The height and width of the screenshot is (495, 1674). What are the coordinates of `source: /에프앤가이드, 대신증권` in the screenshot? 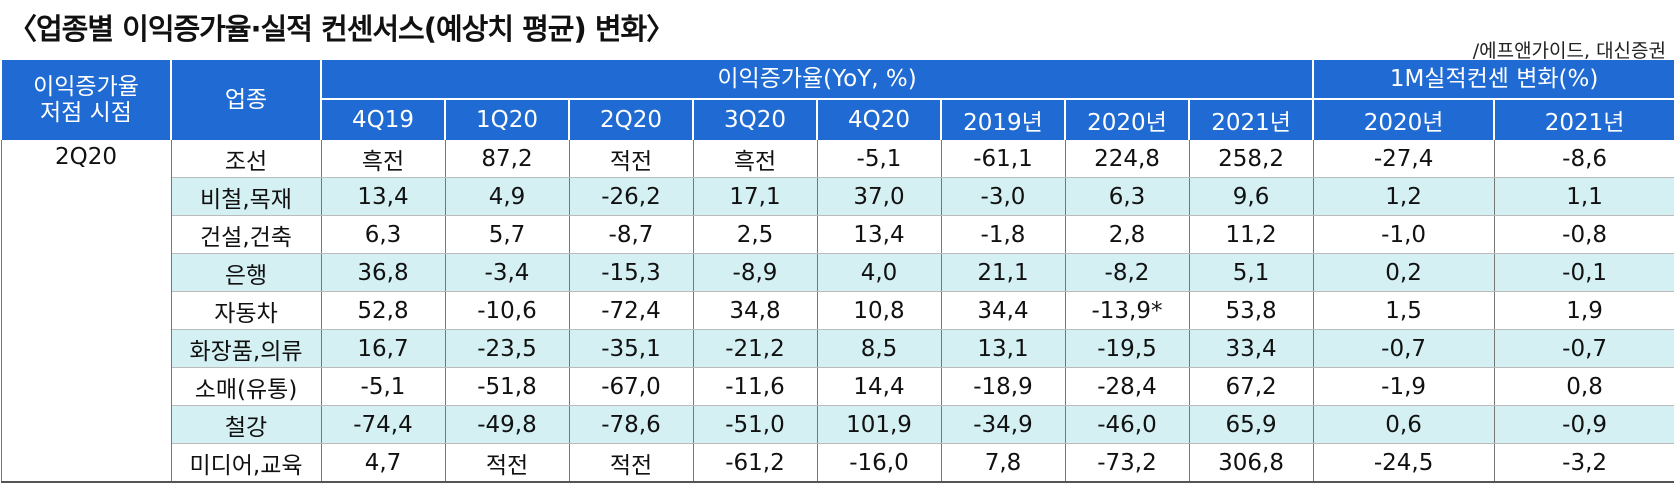 It's located at (1569, 51).